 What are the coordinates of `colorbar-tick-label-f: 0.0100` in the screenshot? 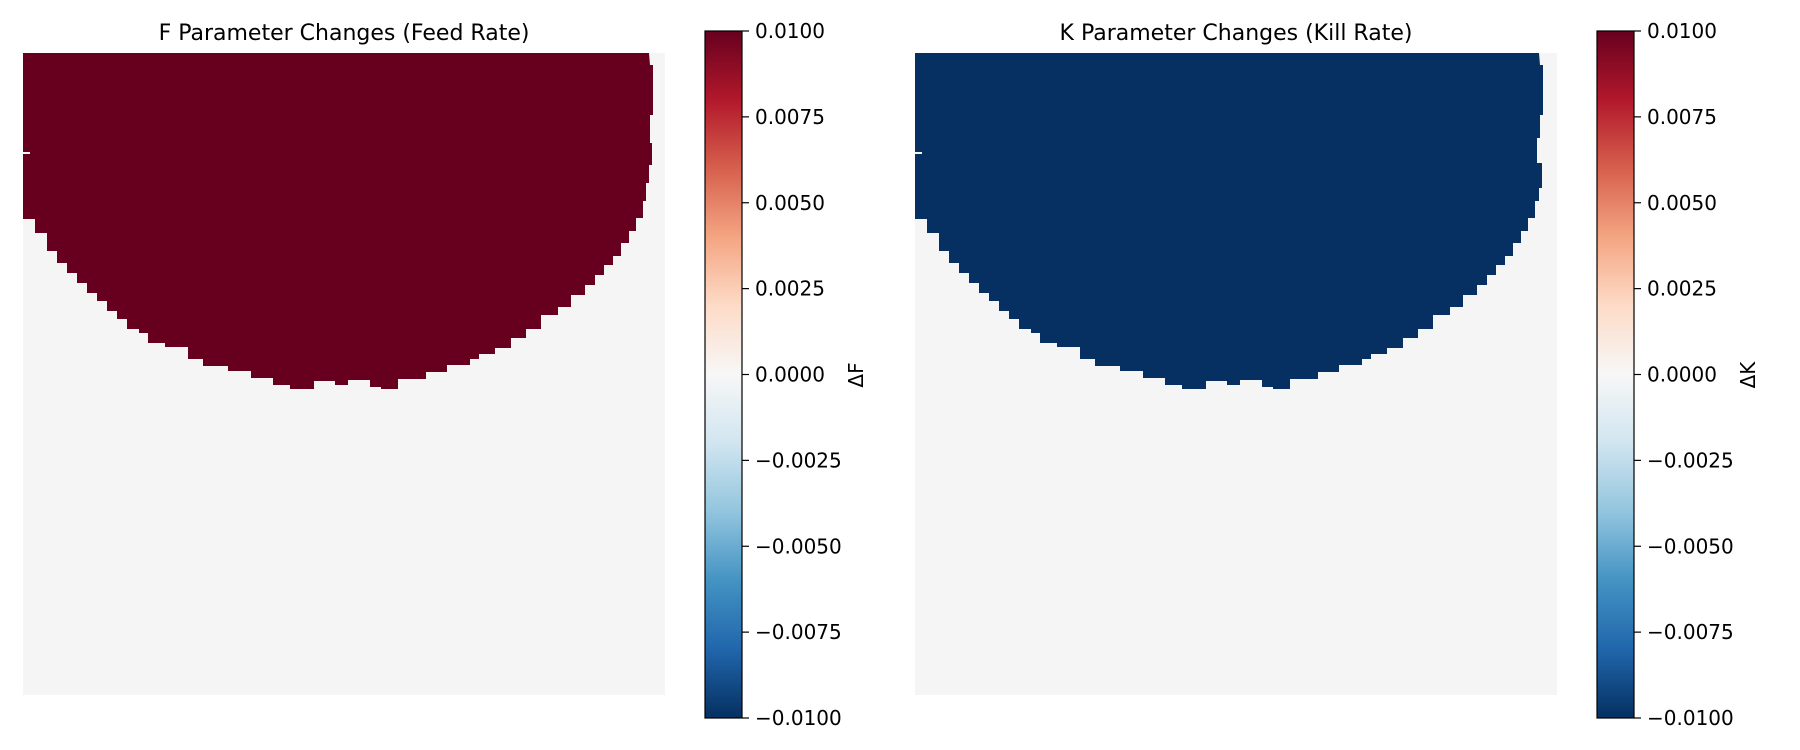 It's located at (790, 31).